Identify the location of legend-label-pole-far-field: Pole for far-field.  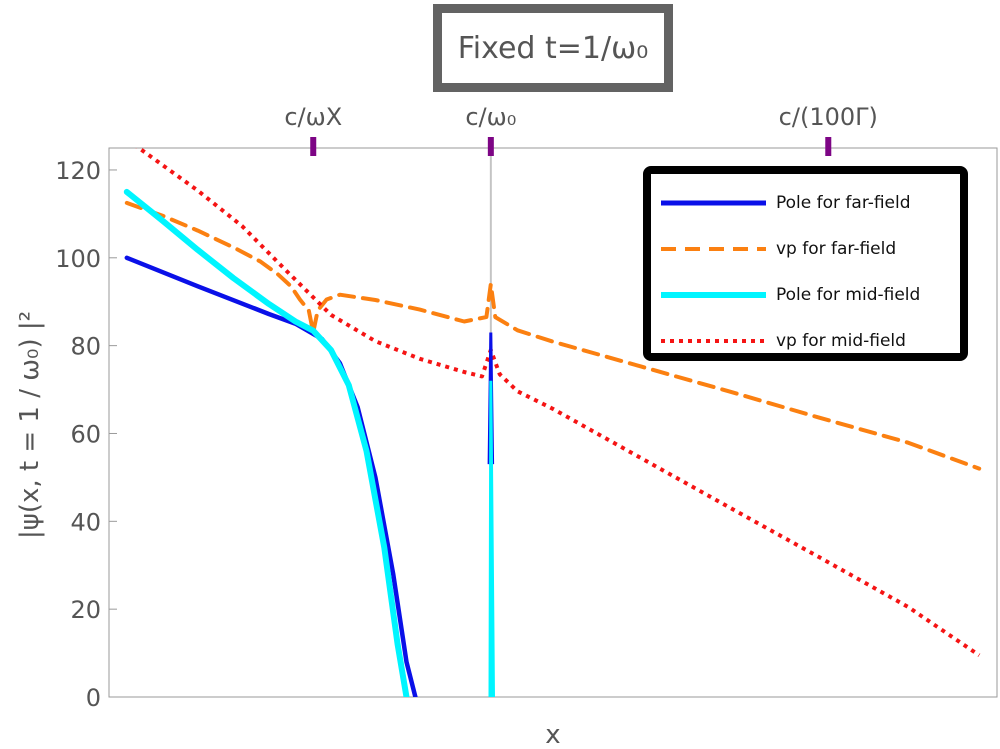
(843, 203).